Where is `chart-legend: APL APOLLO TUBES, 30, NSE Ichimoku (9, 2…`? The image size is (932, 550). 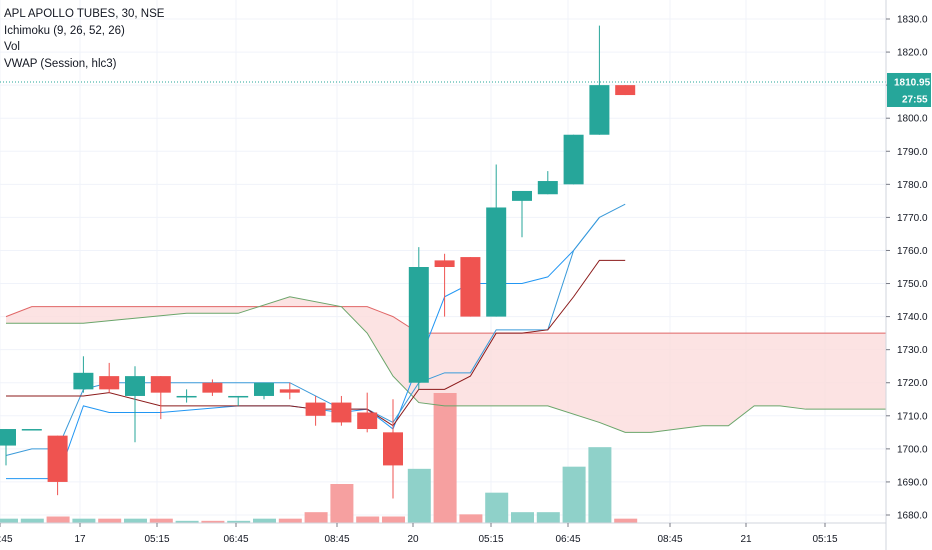 chart-legend: APL APOLLO TUBES, 30, NSE Ichimoku (9, 2… is located at coordinates (84, 39).